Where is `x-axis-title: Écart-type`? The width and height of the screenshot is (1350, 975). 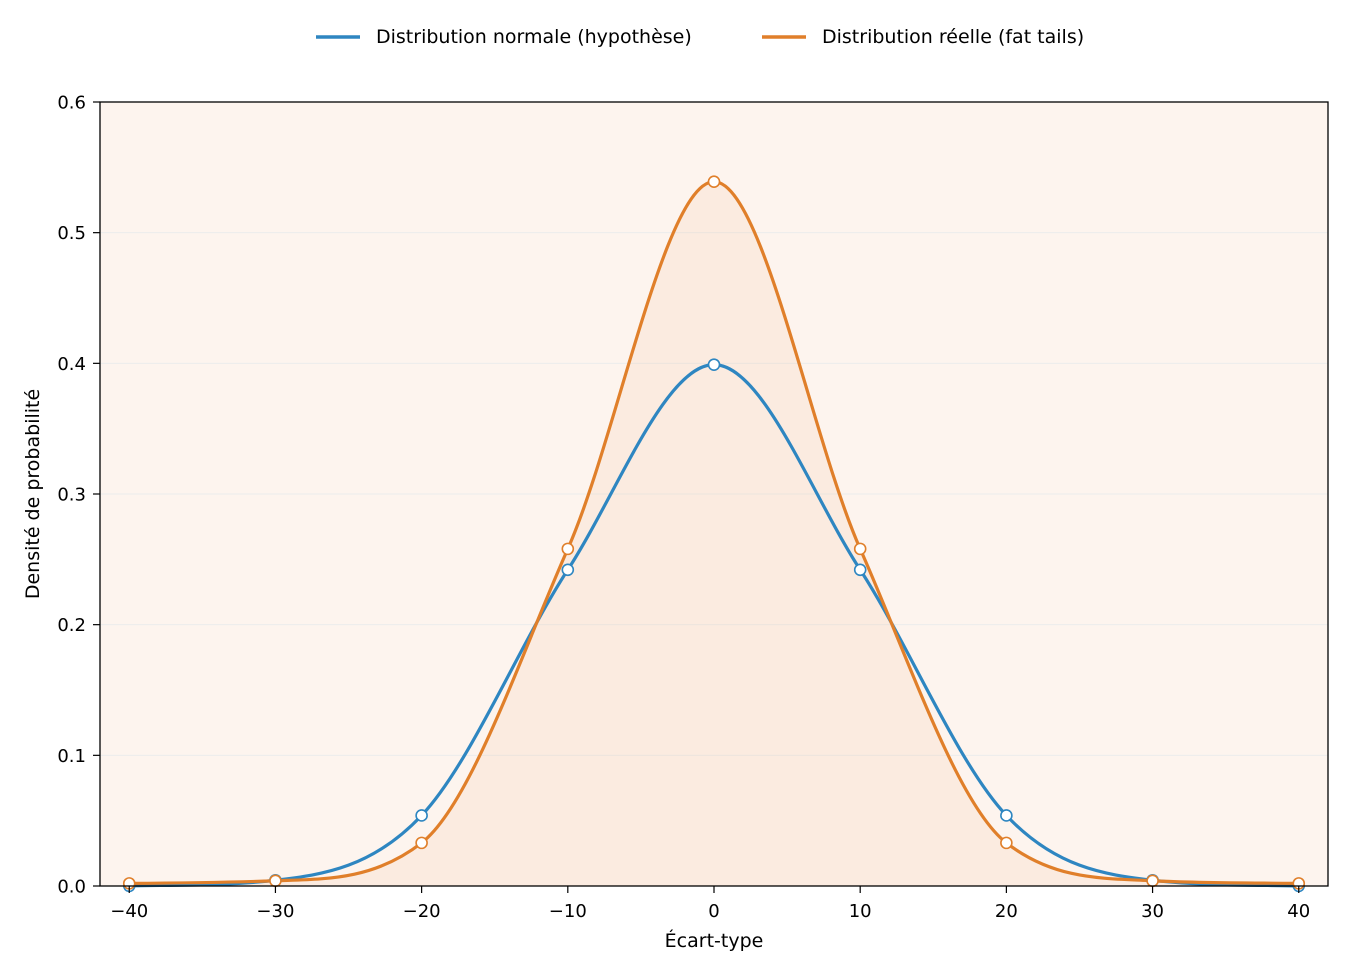
x-axis-title: Écart-type is located at coordinates (714, 940).